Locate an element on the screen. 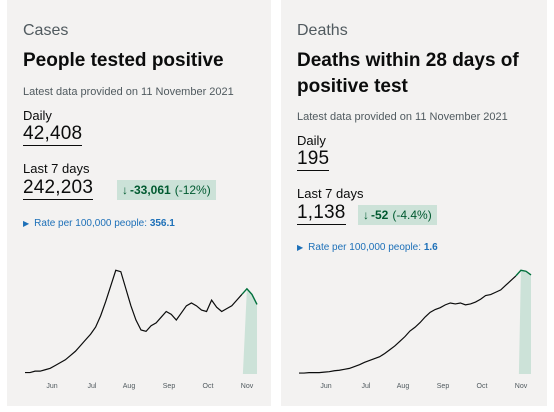  cases-recent-area is located at coordinates (249, 331).